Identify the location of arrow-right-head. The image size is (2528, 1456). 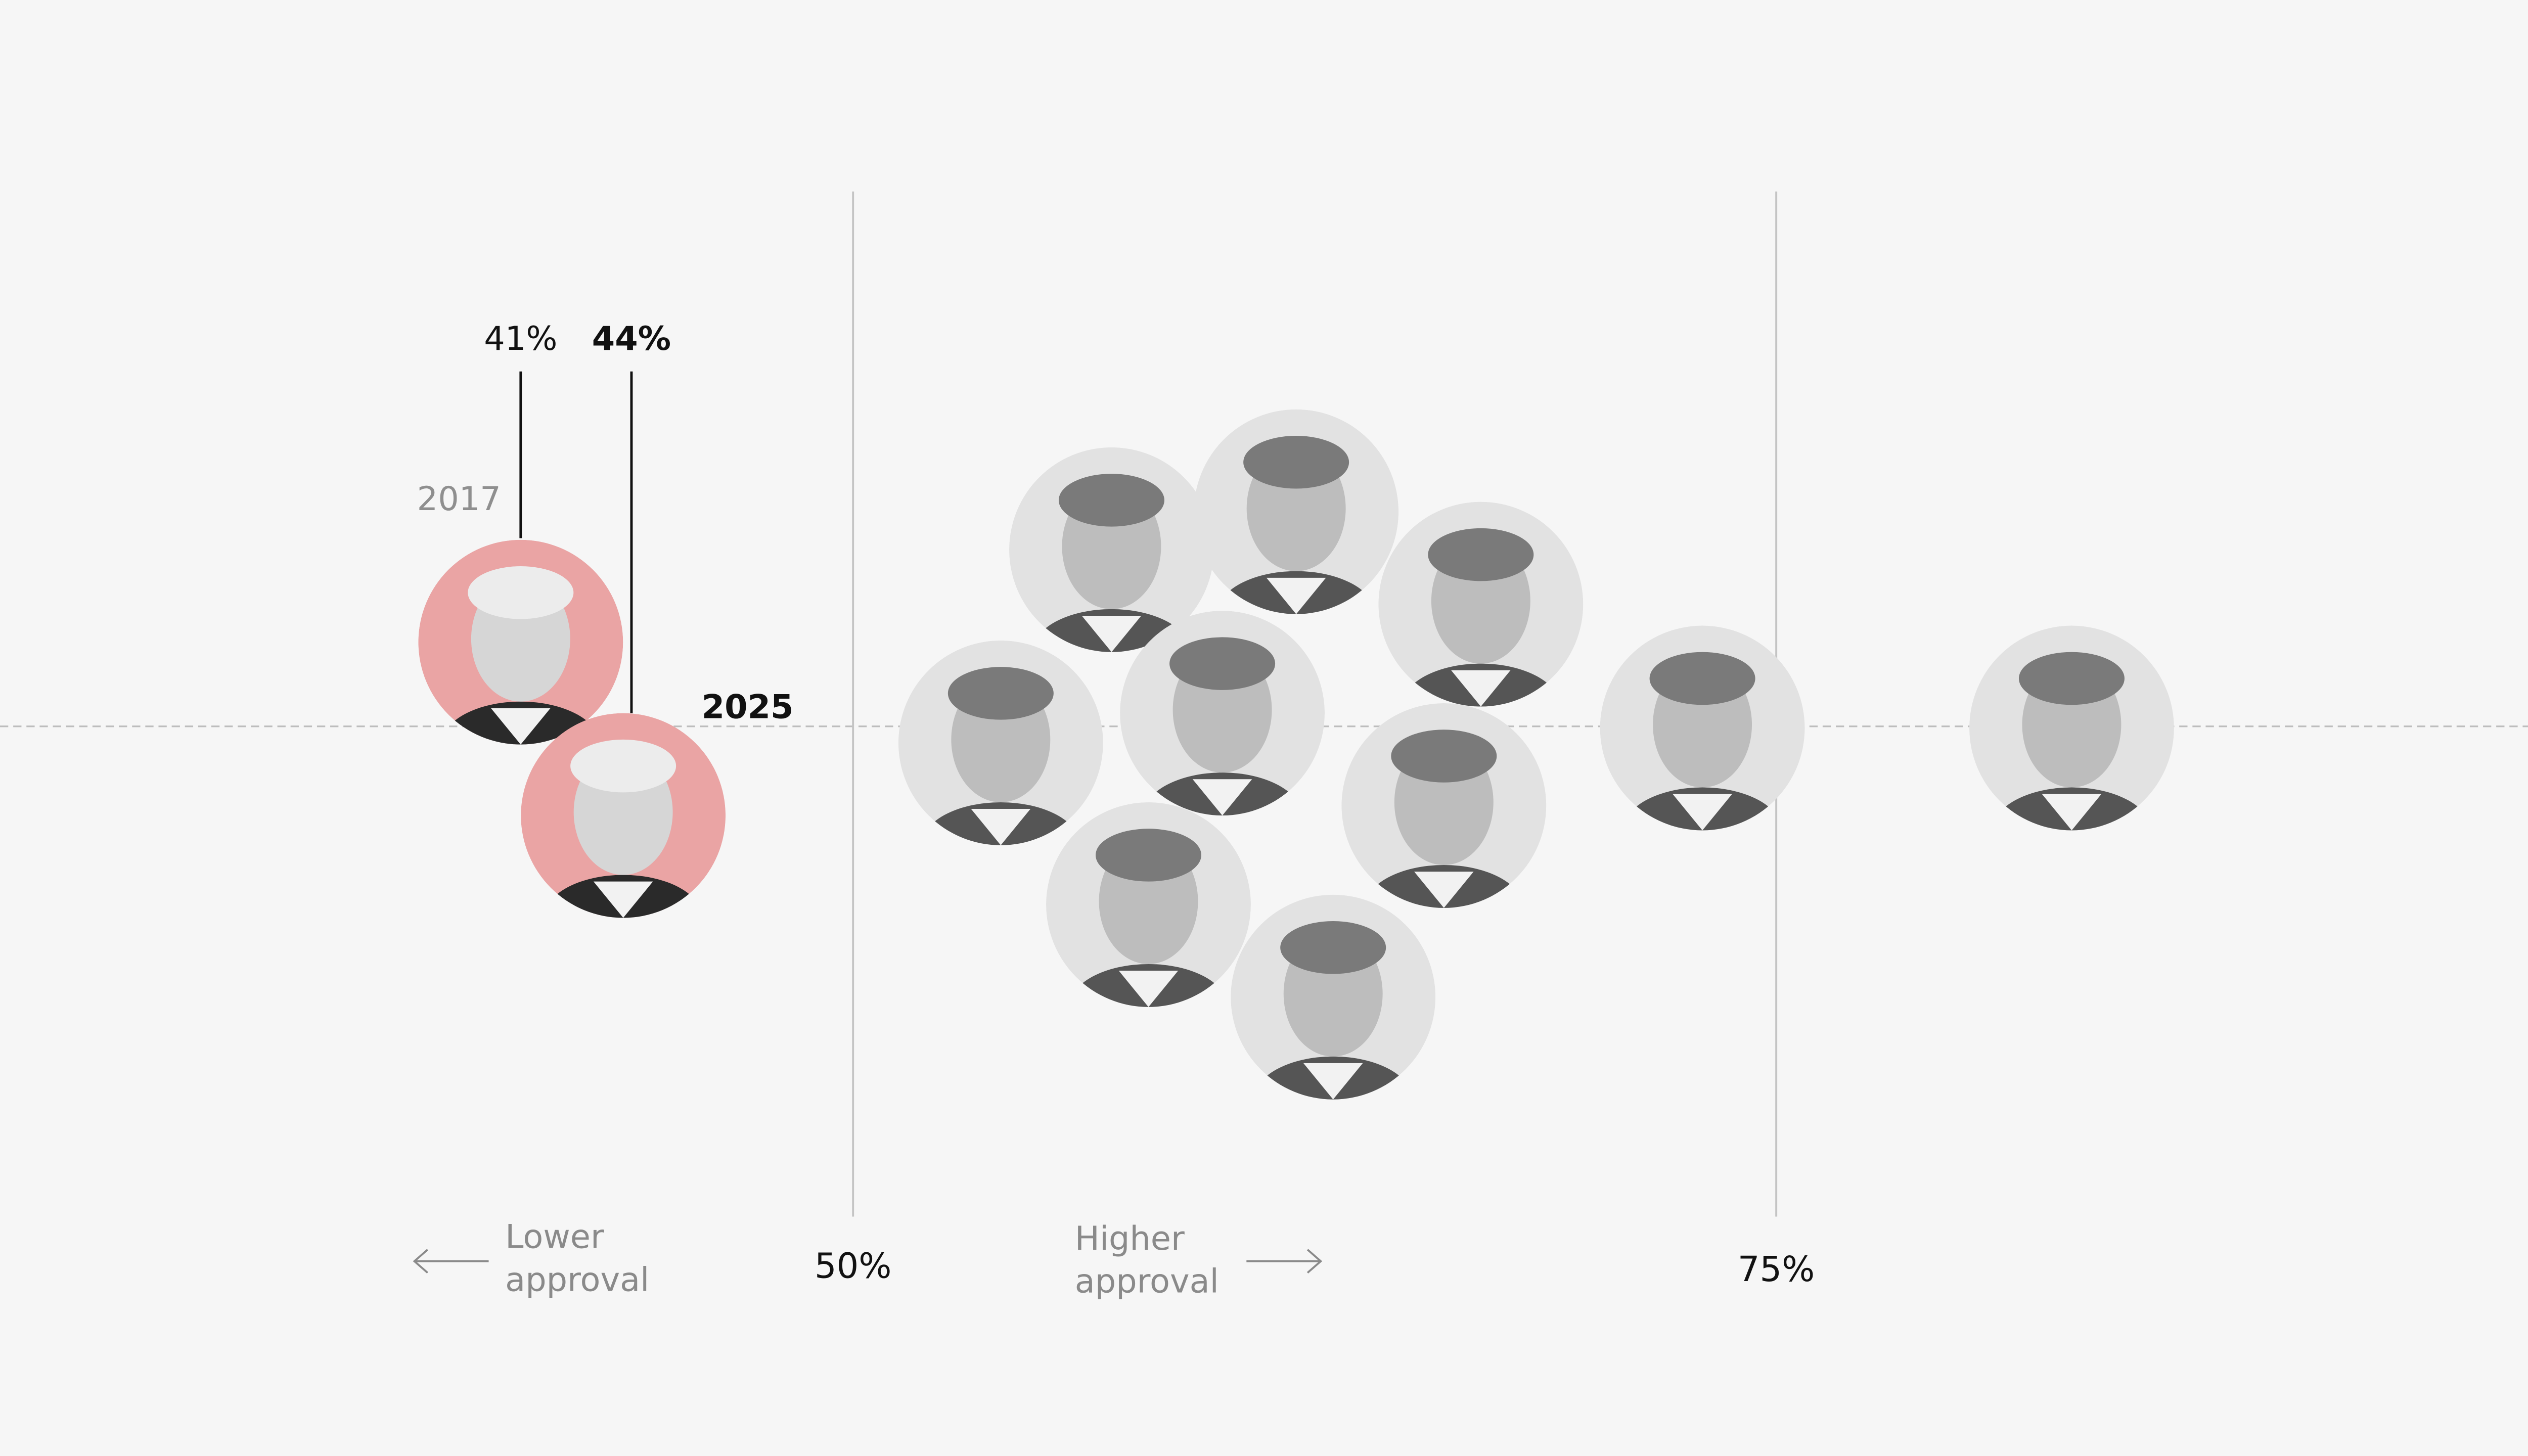
(1315, 1261).